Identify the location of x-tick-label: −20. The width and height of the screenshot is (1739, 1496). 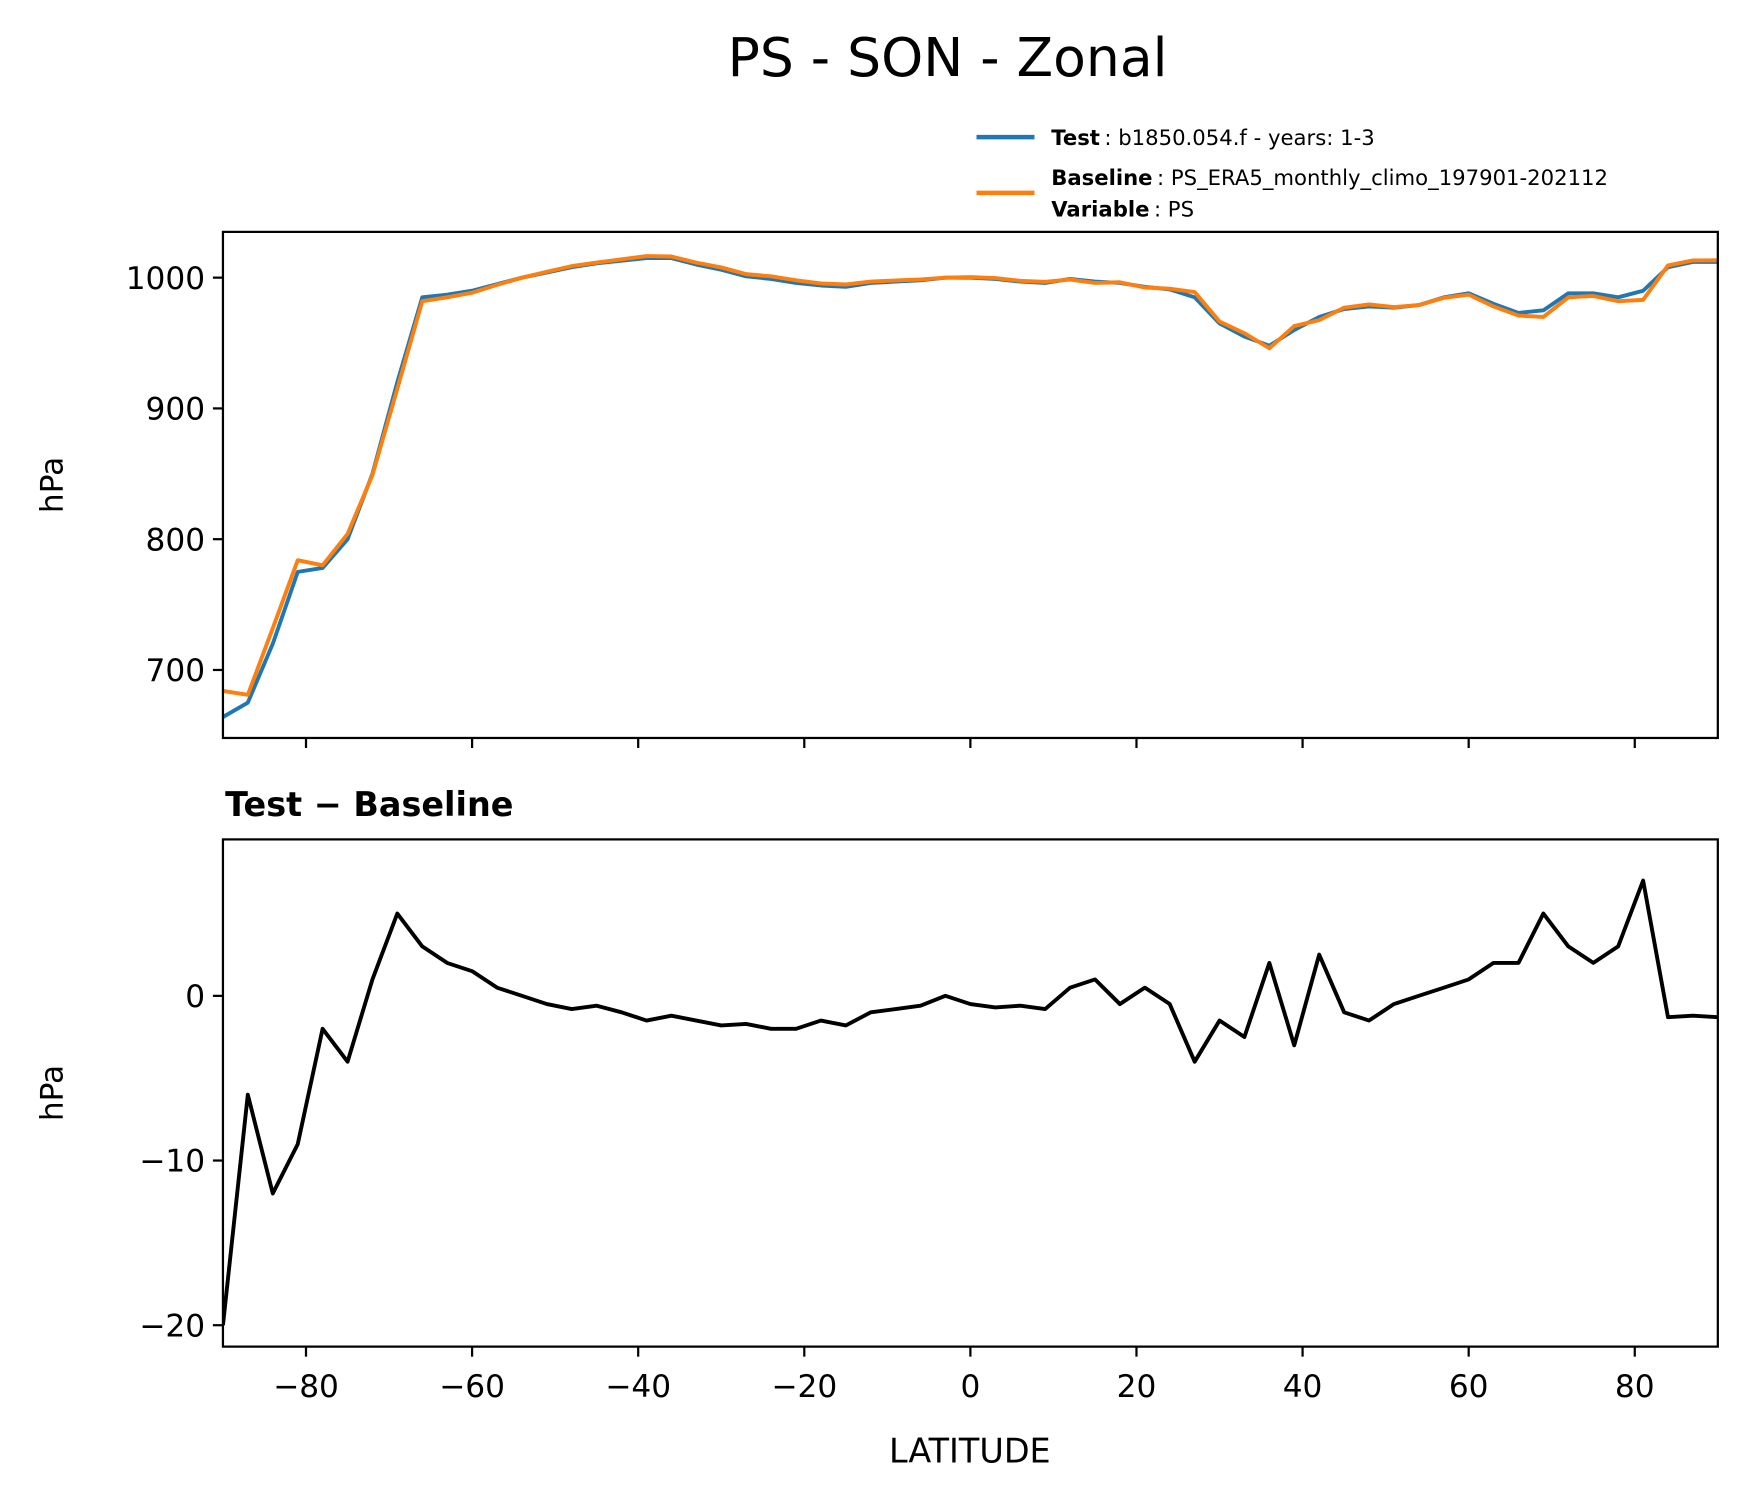
(804, 1387).